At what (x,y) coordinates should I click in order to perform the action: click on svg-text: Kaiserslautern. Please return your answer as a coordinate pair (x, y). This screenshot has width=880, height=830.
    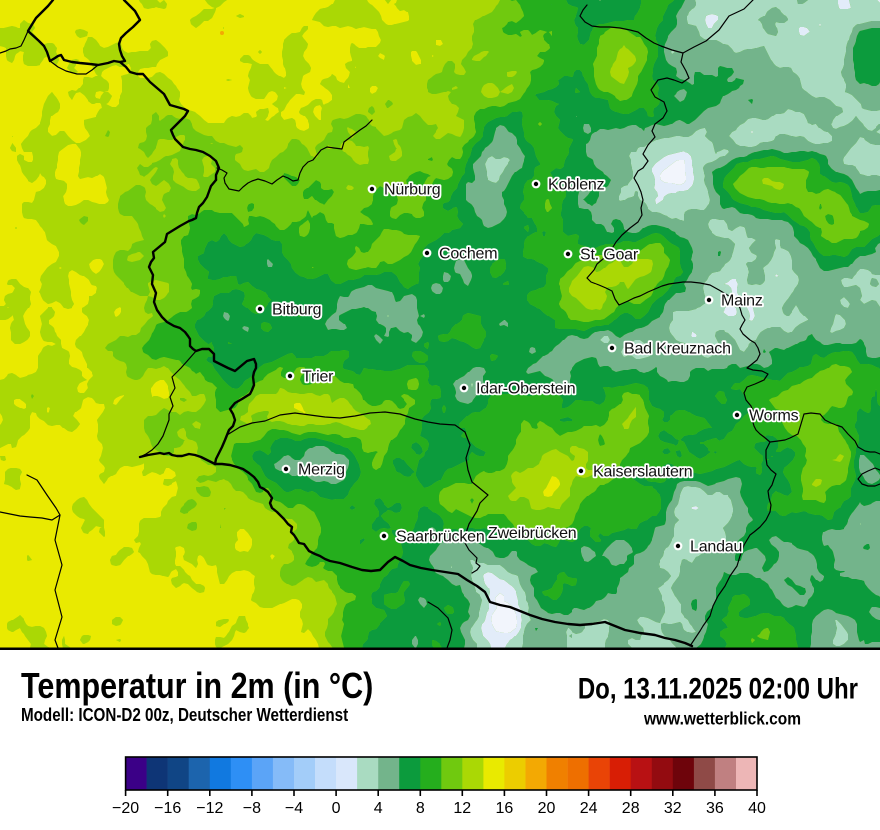
    Looking at the image, I should click on (642, 472).